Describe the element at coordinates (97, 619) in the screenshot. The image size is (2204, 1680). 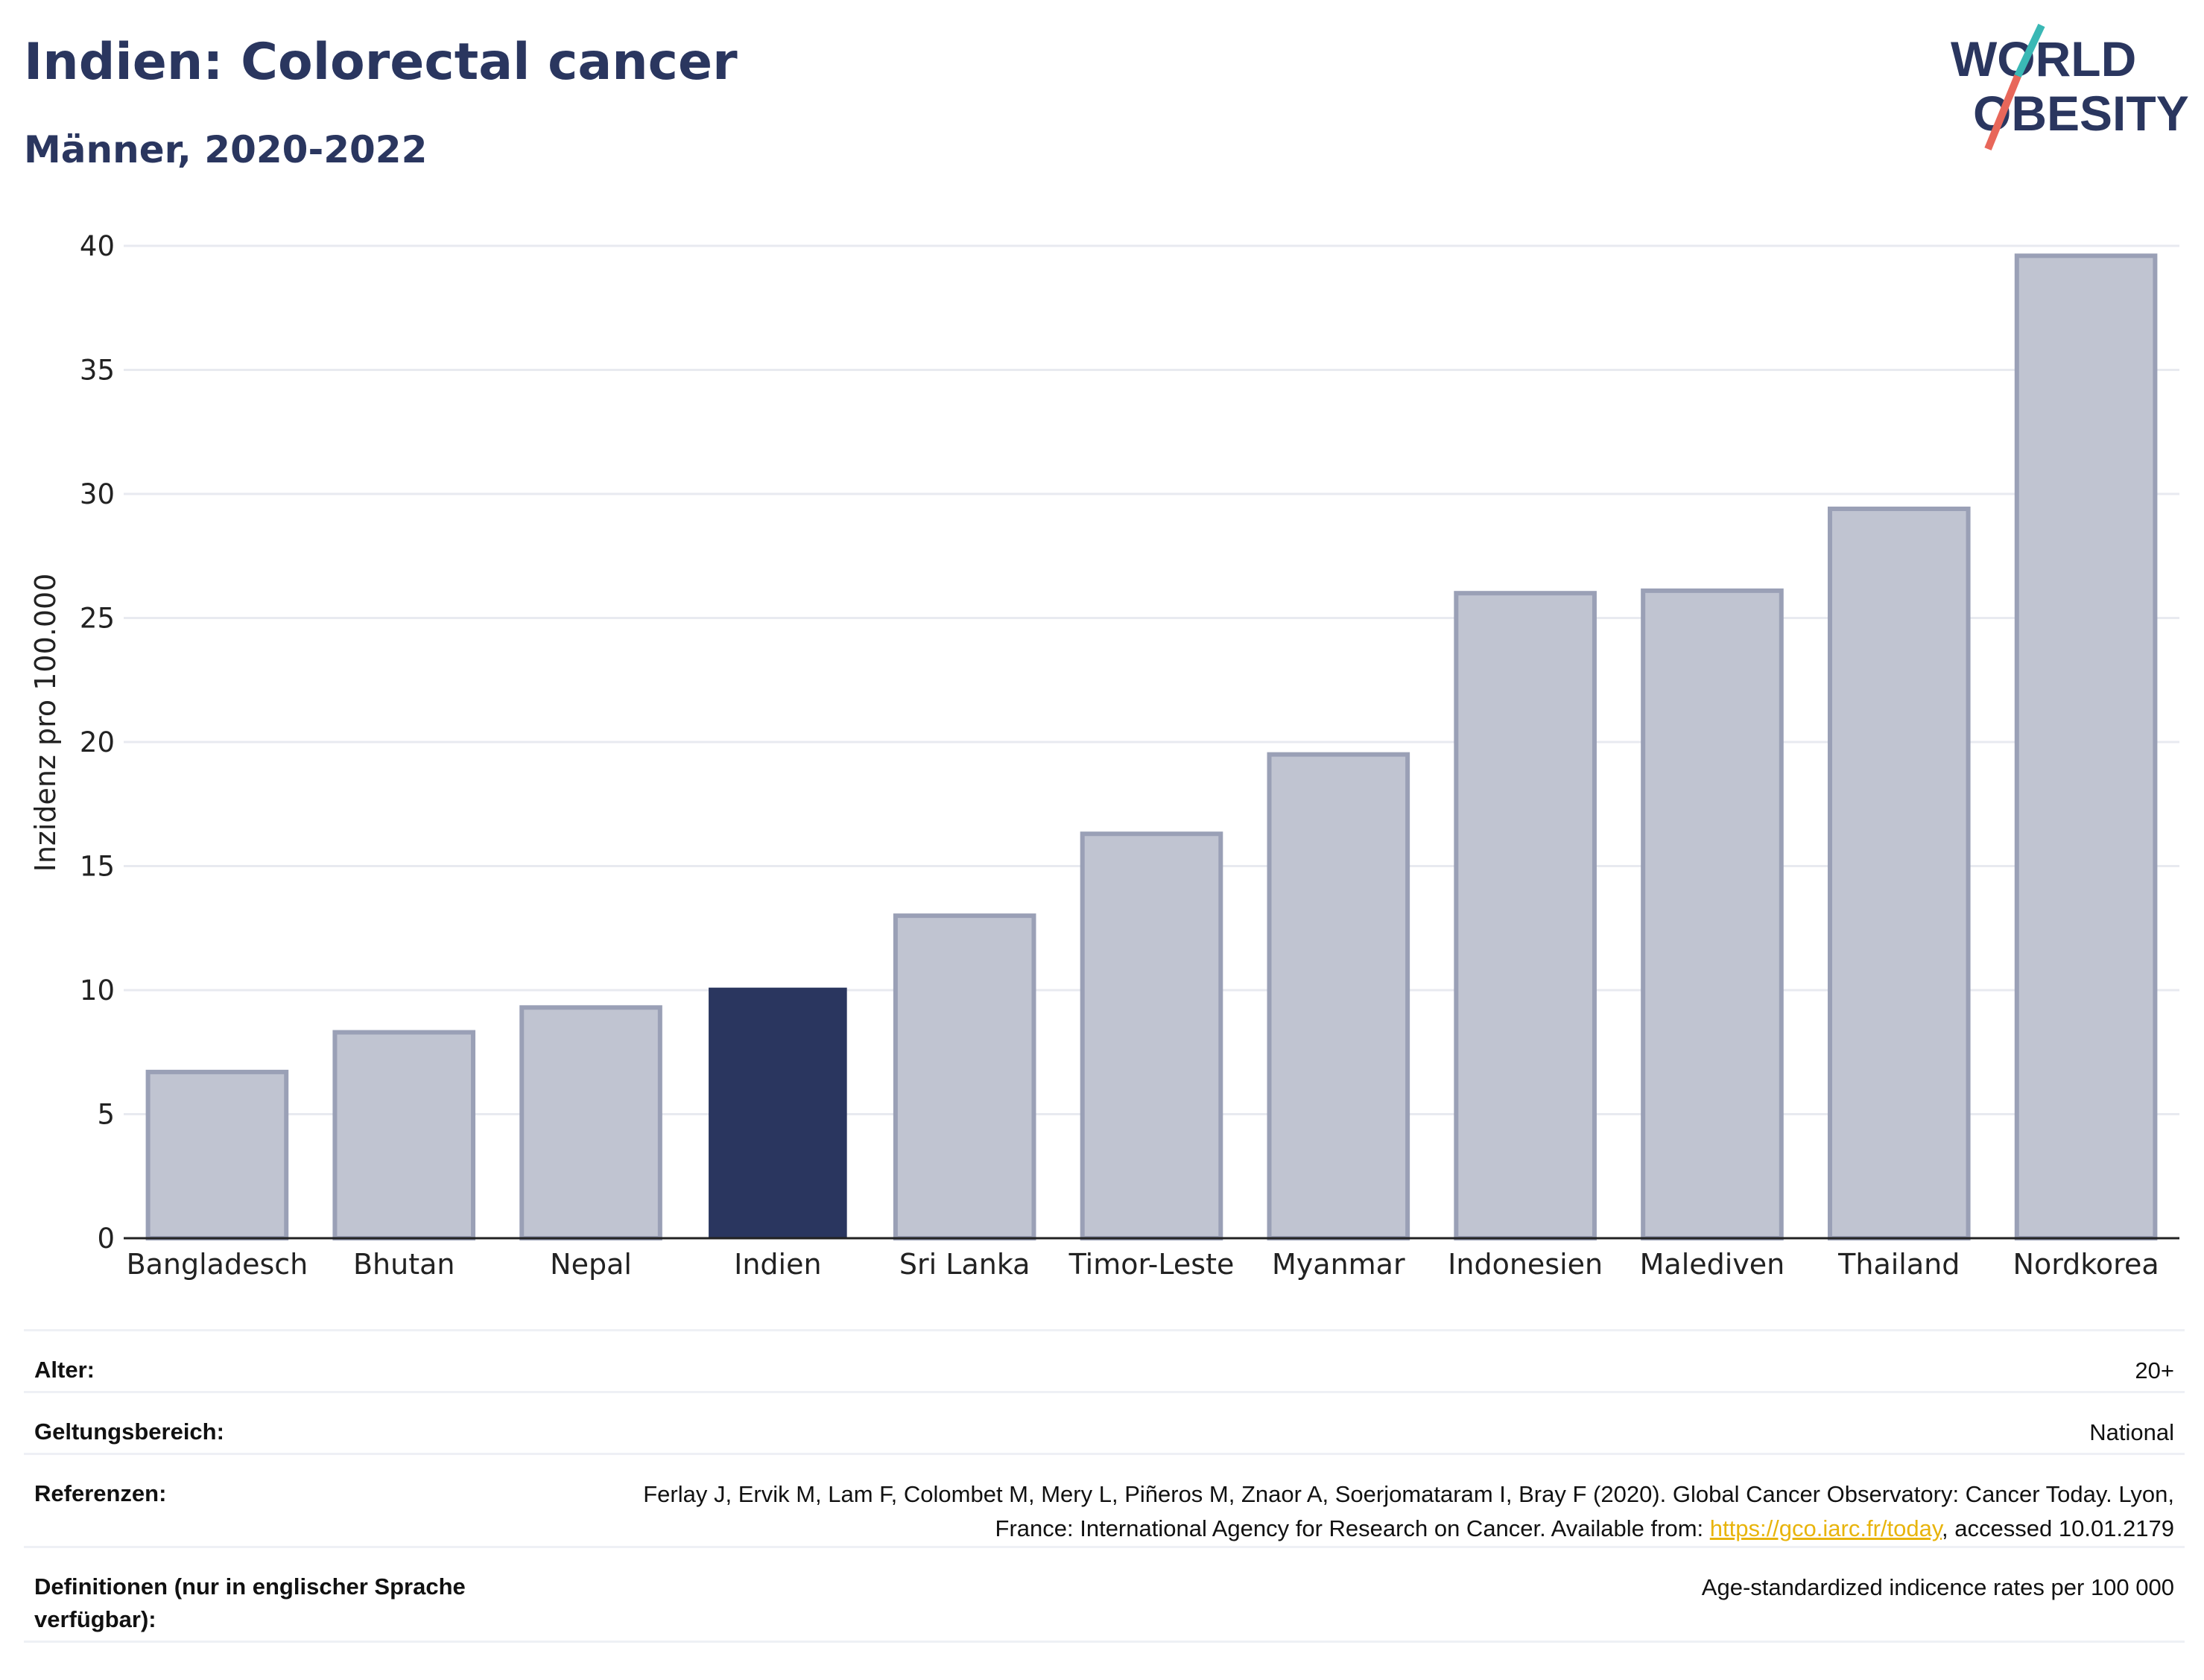
I see `y-tick-label-25: 25` at that location.